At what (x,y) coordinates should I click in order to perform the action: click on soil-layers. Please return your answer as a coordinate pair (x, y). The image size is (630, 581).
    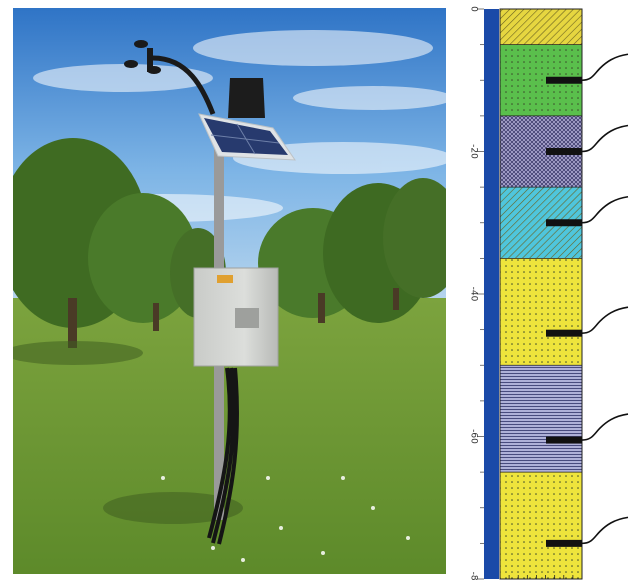
    Looking at the image, I should click on (541, 293).